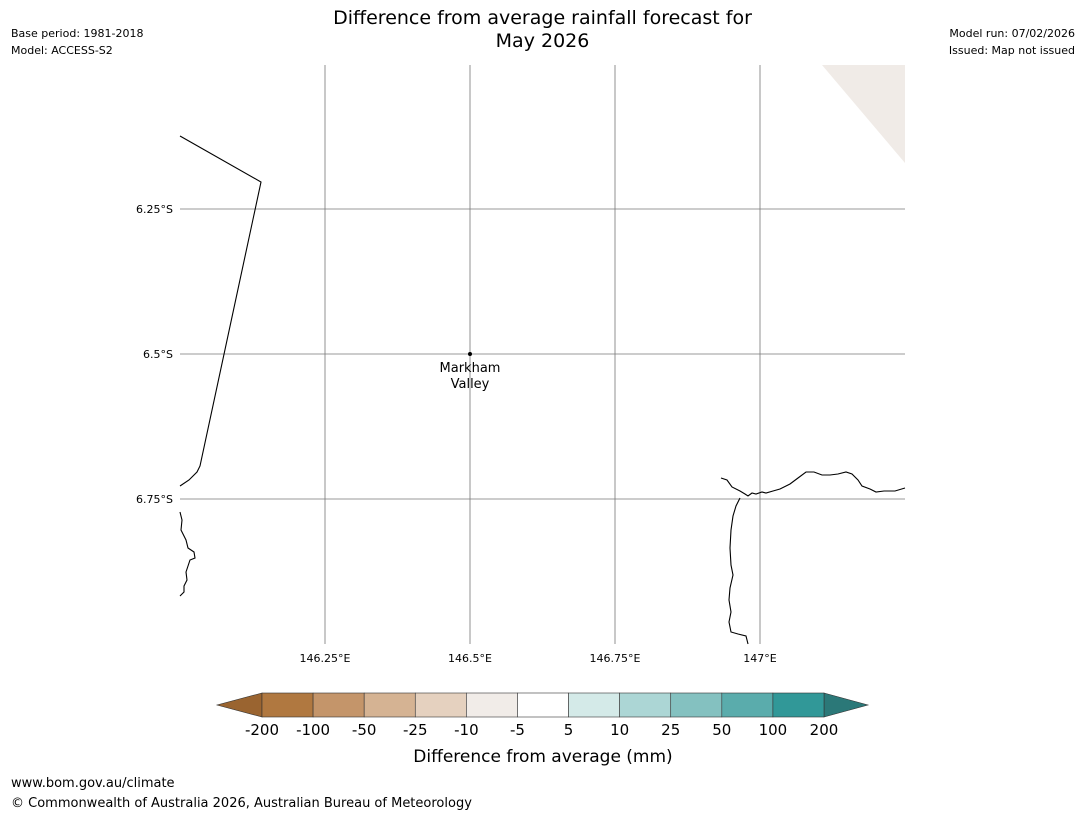 The height and width of the screenshot is (816, 1085). Describe the element at coordinates (619, 730) in the screenshot. I see `colorbar-tick-label: 10` at that location.